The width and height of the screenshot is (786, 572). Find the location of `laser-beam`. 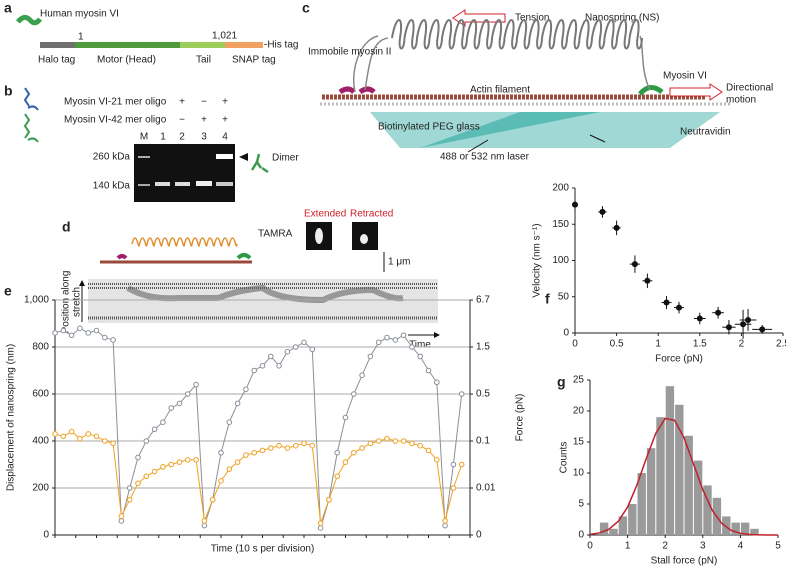

laser-beam is located at coordinates (510, 130).